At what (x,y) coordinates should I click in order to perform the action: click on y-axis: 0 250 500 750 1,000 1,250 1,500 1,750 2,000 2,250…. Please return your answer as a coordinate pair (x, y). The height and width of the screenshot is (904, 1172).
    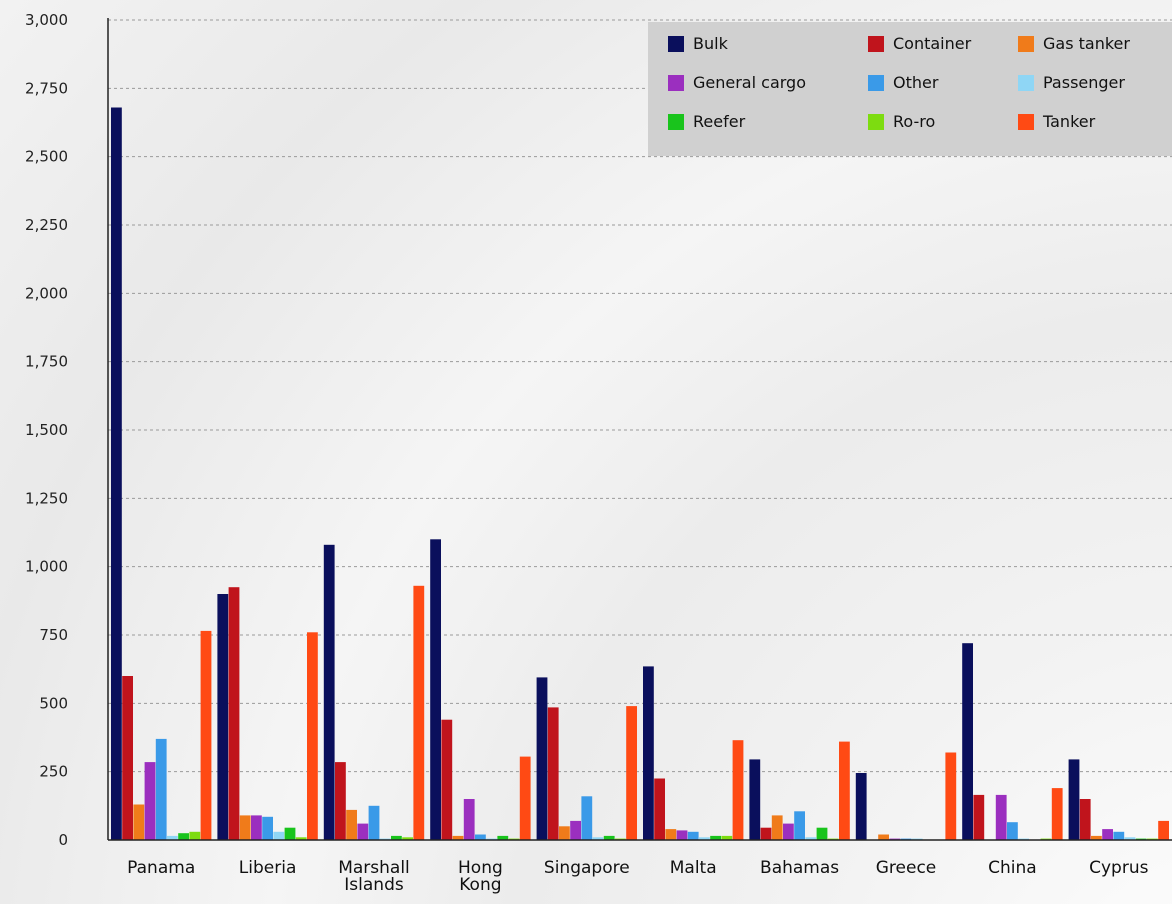
    Looking at the image, I should click on (67, 430).